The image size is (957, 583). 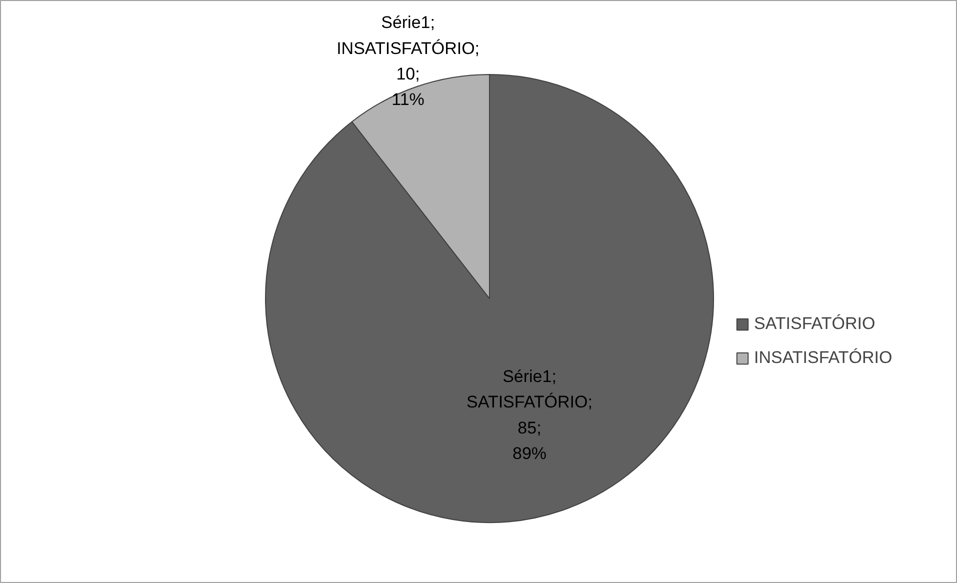 What do you see at coordinates (408, 61) in the screenshot?
I see `data-label: Série1; INSATISFATÓRIO; 10; 11%` at bounding box center [408, 61].